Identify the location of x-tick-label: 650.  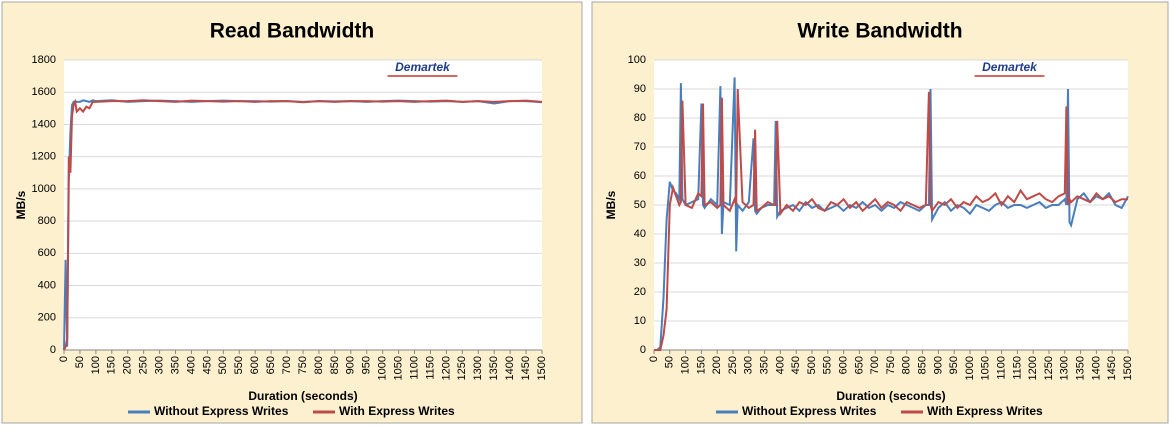
(271, 365).